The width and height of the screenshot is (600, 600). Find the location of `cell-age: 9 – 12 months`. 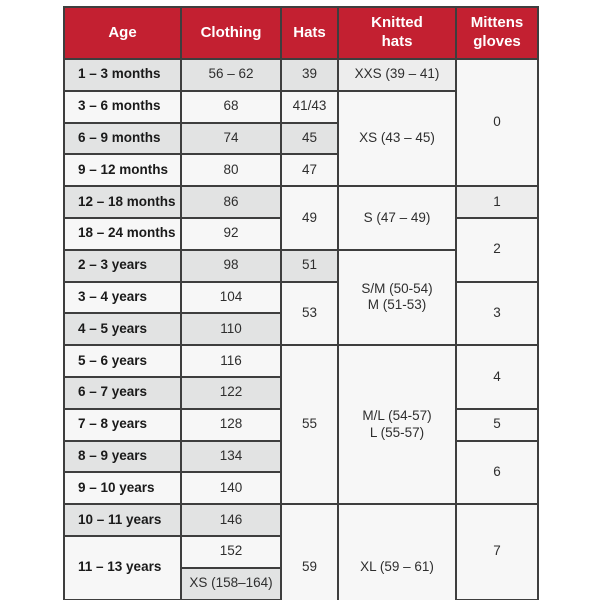

cell-age: 9 – 12 months is located at coordinates (122, 170).